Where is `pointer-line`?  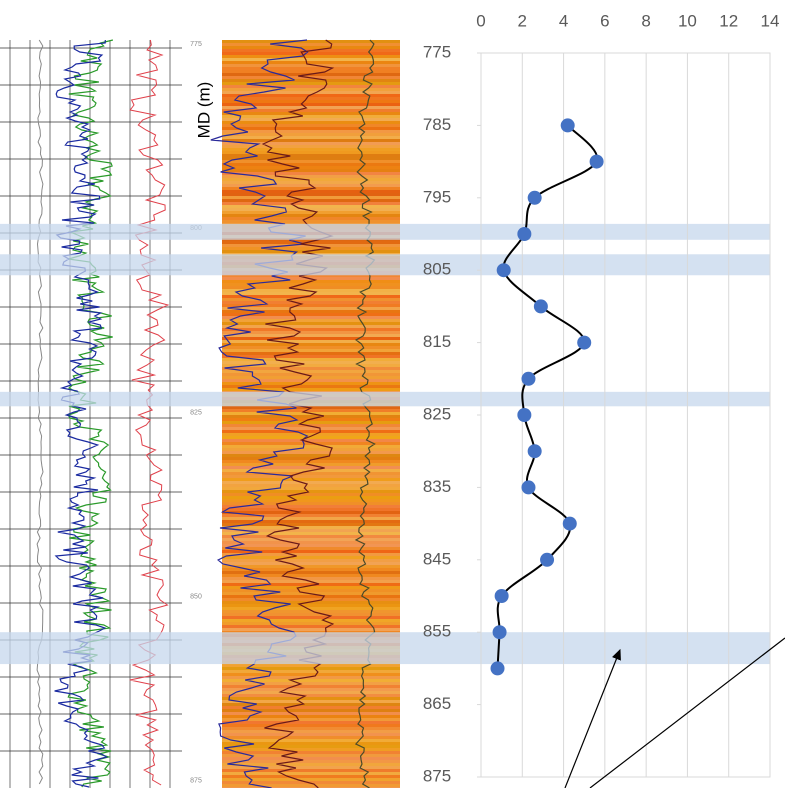
pointer-line is located at coordinates (687, 712).